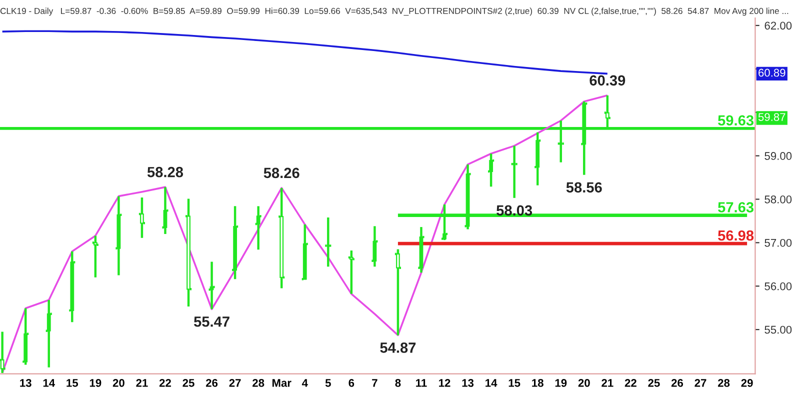 This screenshot has width=800, height=402. Describe the element at coordinates (778, 286) in the screenshot. I see `y-tick-label: 56.00` at that location.